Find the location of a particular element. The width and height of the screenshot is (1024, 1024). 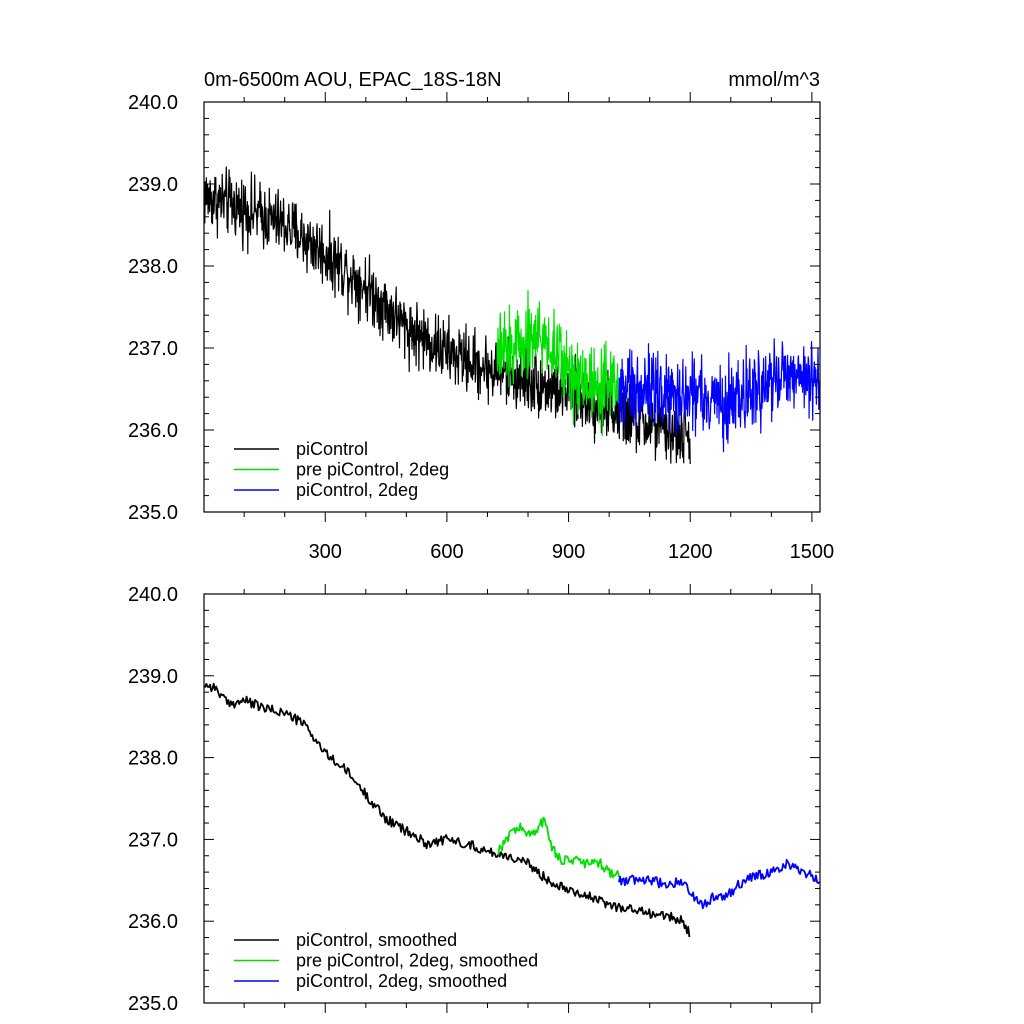

x-tick-label: 1500 is located at coordinates (812, 552).